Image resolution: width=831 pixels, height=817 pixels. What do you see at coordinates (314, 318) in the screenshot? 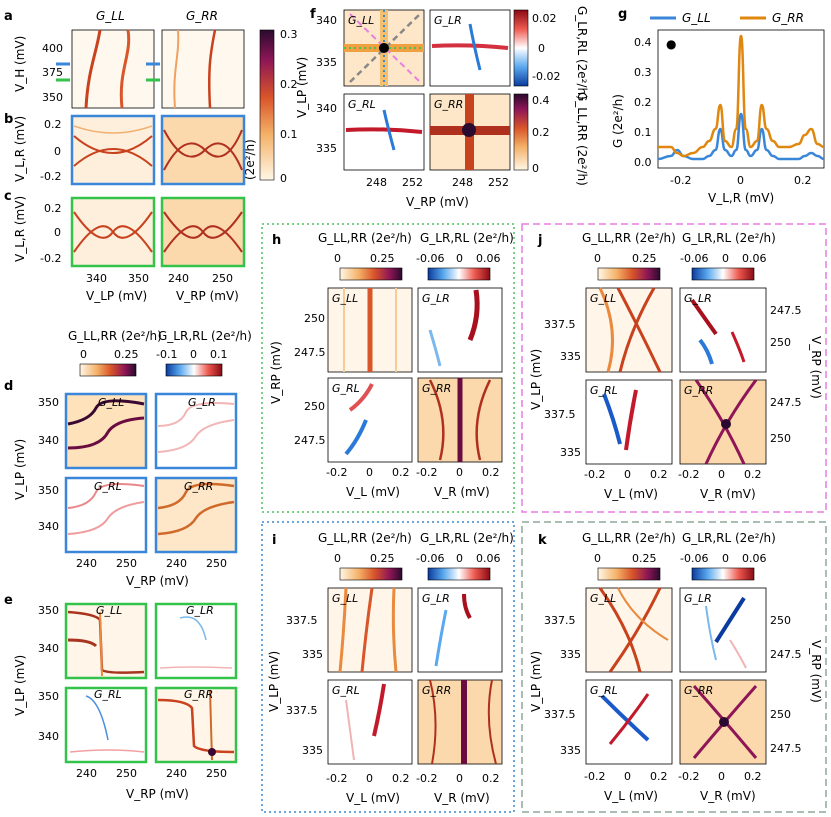
I see `panel-h-ytick-0: 250` at bounding box center [314, 318].